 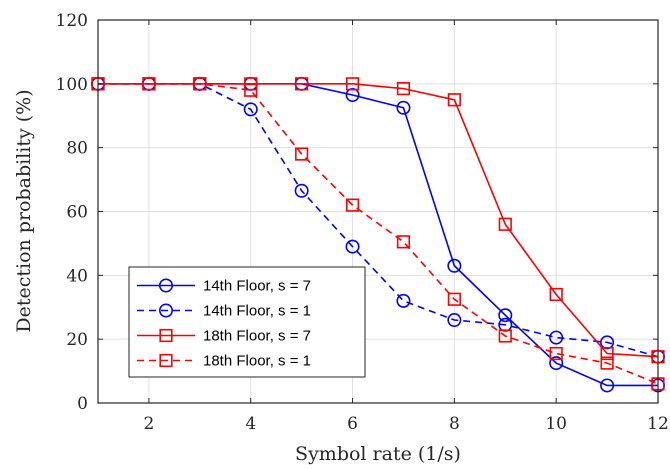 What do you see at coordinates (77, 340) in the screenshot?
I see `y-tick-label-1: 20` at bounding box center [77, 340].